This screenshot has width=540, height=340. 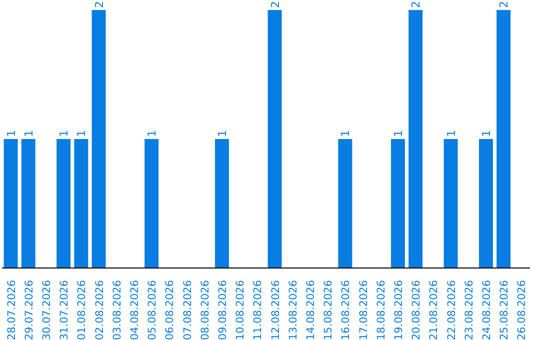 I want to click on x-tick-label: 07.08.2026, so click(x=188, y=310).